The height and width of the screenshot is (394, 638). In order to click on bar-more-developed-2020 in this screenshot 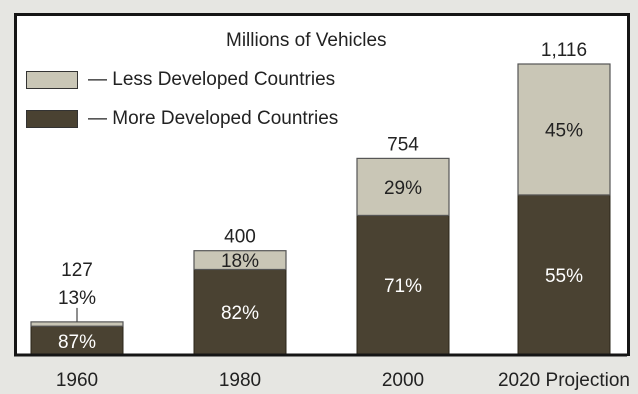, I will do `click(564, 275)`.